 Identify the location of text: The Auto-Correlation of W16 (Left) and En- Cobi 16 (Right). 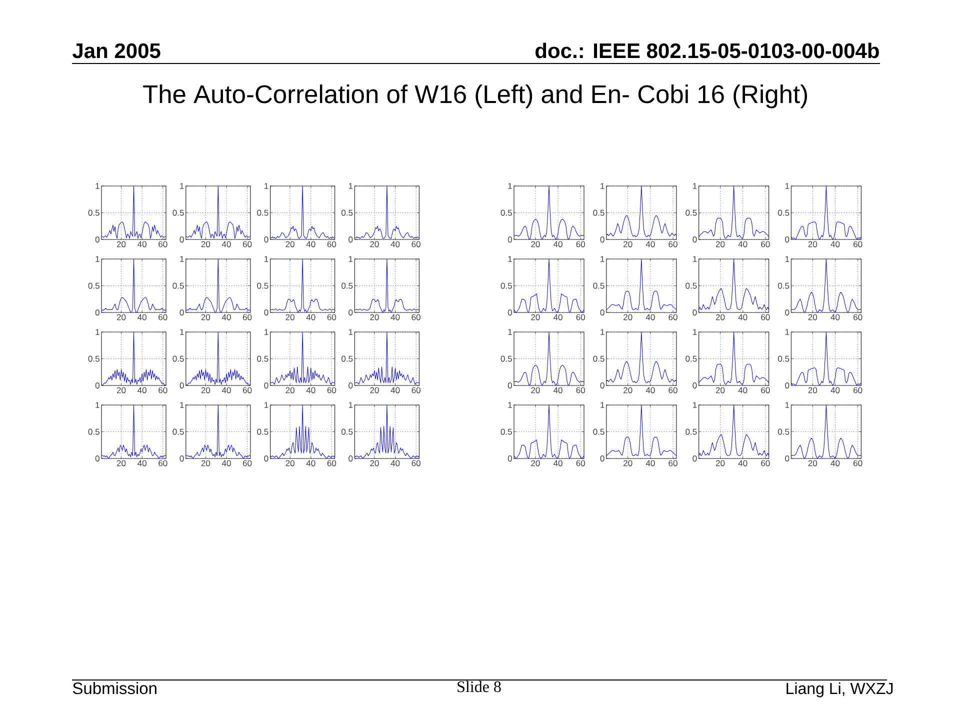
(475, 96).